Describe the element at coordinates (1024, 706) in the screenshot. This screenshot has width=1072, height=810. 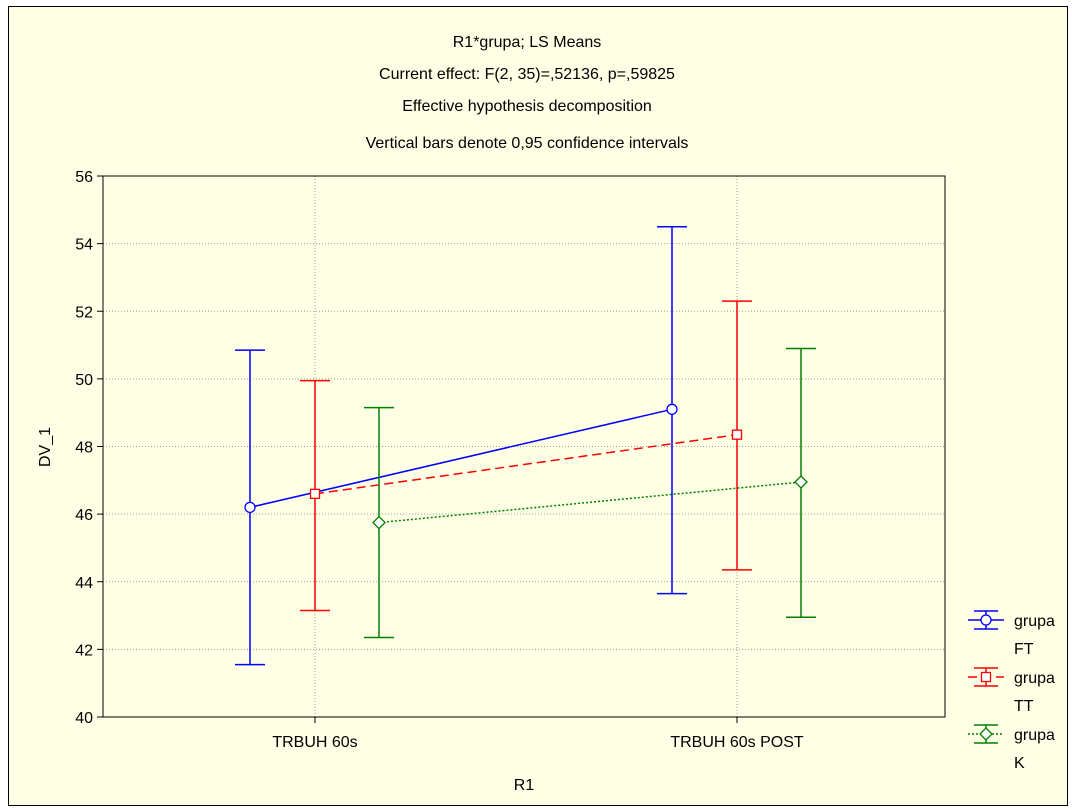
I see `legend-label-group: TT` at that location.